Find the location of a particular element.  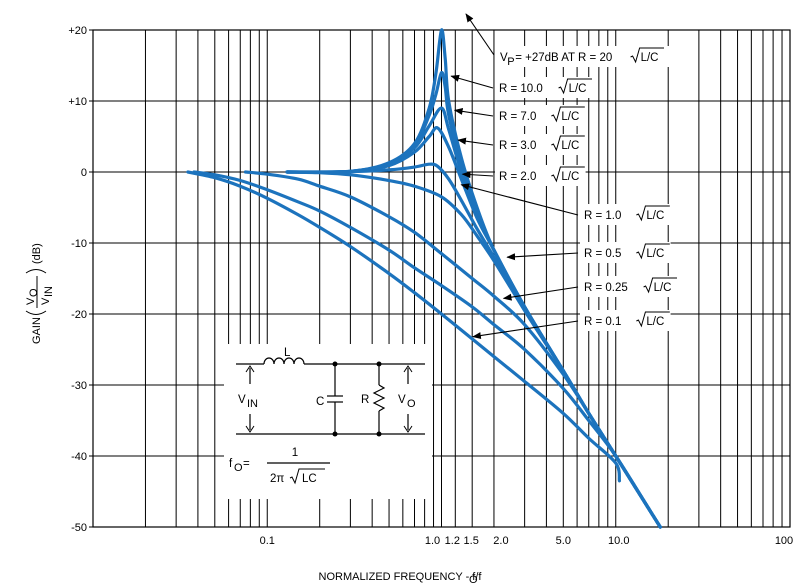

rlc-circuit-inset: LC RV IN V Of O = 12π LC is located at coordinates (328, 421).